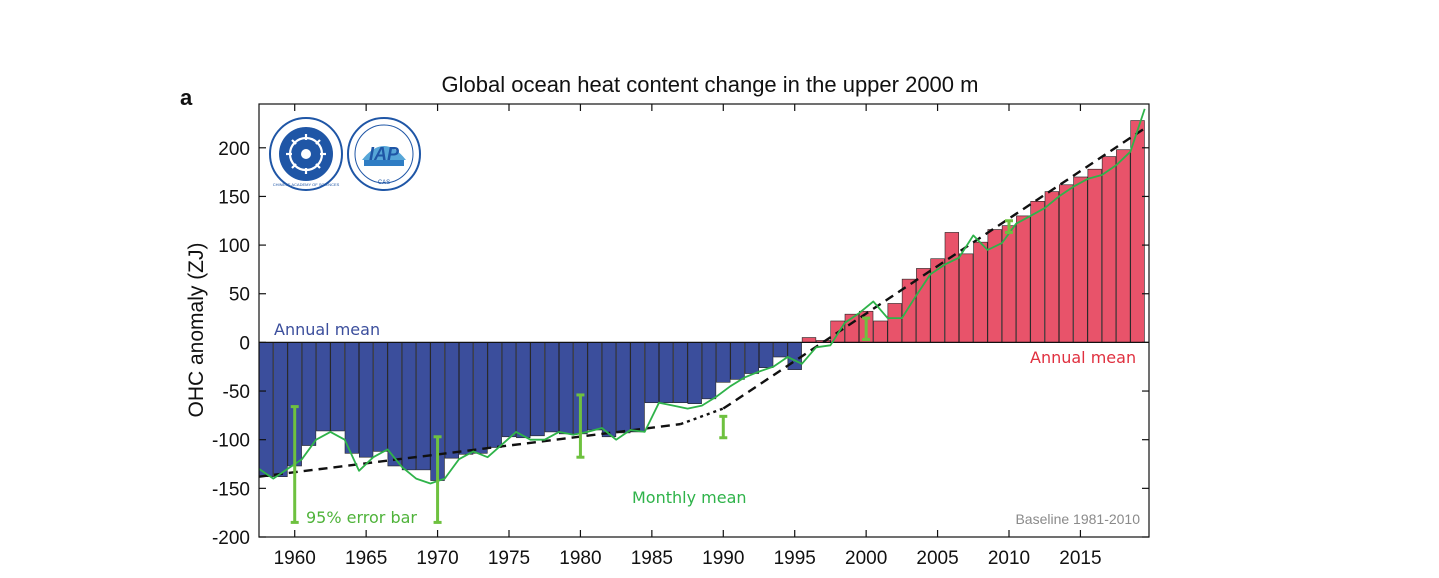 The image size is (1439, 578). What do you see at coordinates (244, 343) in the screenshot?
I see `y-tick-label-0: 0` at bounding box center [244, 343].